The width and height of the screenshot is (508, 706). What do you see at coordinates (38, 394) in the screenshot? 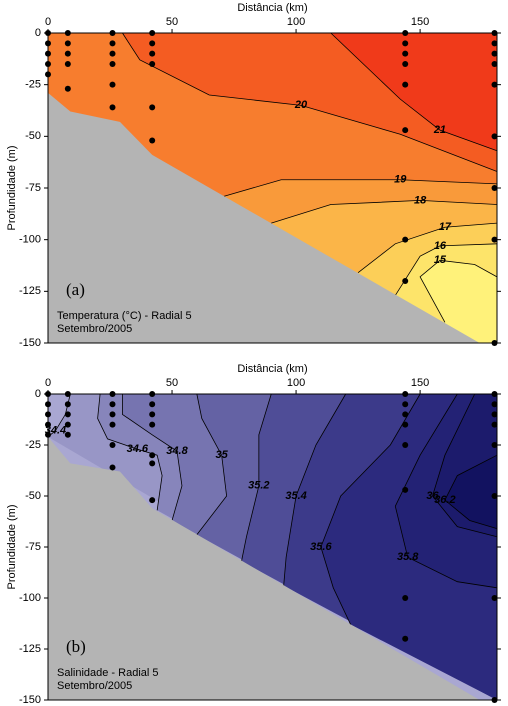
I see `y-tick-label: 0` at bounding box center [38, 394].